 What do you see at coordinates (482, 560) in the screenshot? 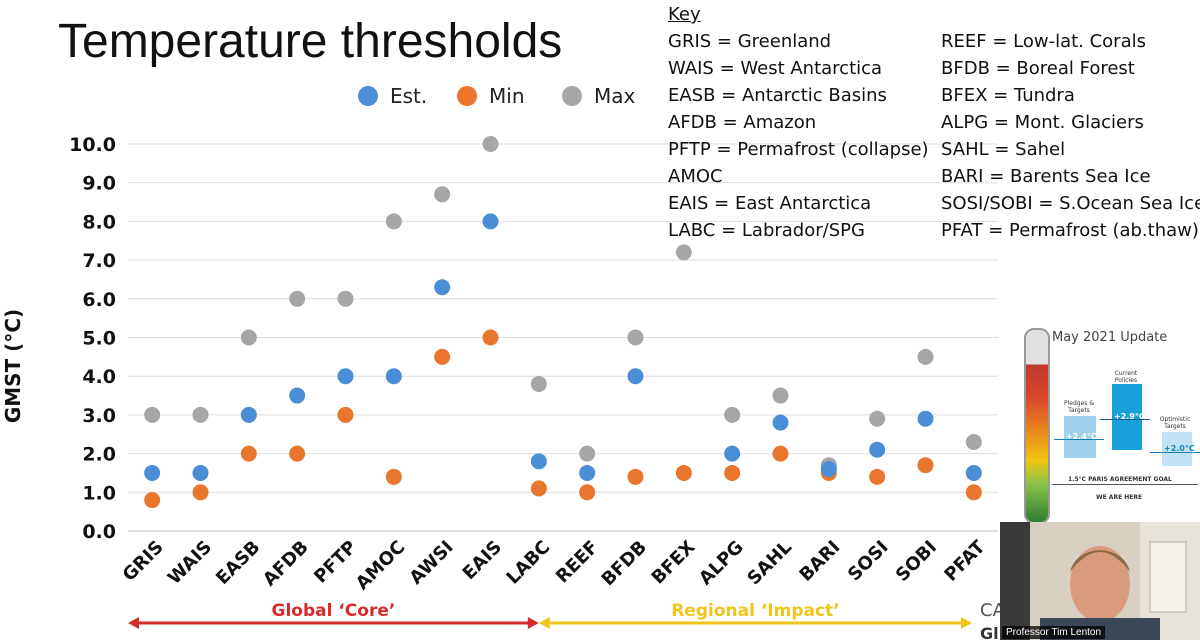
I see `x-tick-label: EAIS` at bounding box center [482, 560].